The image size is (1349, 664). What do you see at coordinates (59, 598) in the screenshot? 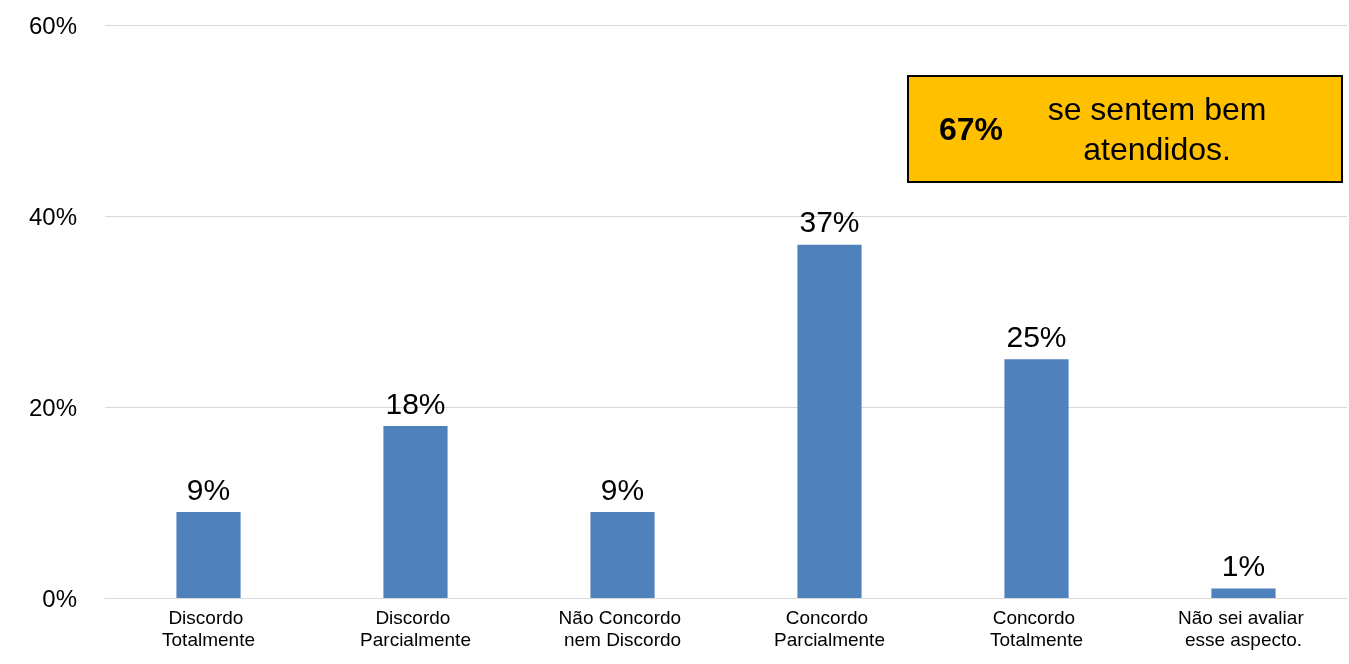
I see `y-tick-label: 0%` at bounding box center [59, 598].